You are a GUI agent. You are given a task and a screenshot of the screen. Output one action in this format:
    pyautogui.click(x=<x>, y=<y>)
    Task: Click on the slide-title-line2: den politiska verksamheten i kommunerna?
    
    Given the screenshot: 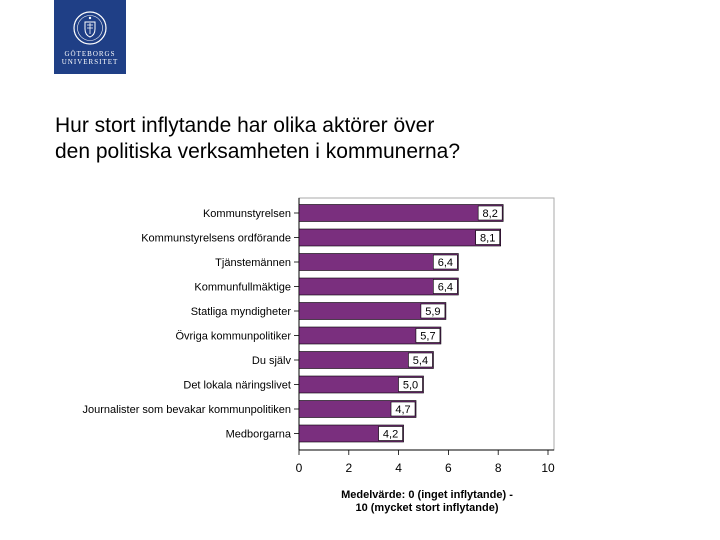 What is the action you would take?
    pyautogui.click(x=258, y=151)
    